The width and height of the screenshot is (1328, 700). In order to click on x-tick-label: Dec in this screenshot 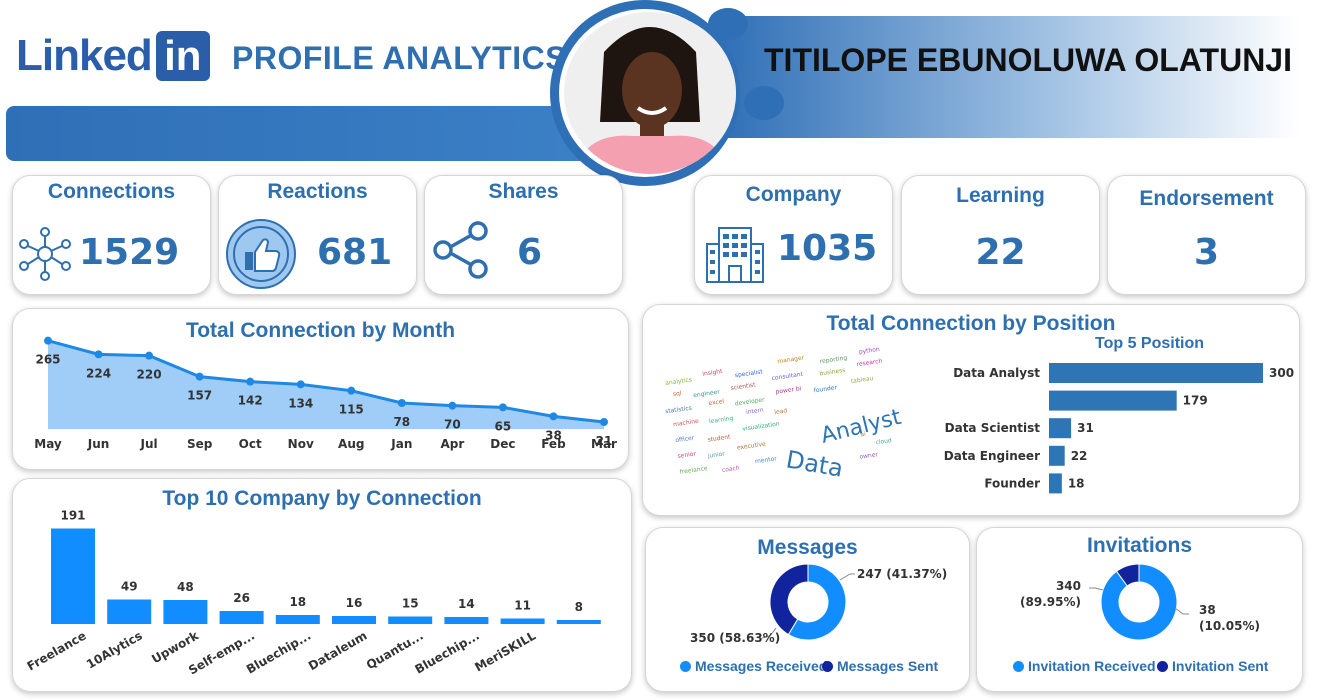, I will do `click(502, 444)`.